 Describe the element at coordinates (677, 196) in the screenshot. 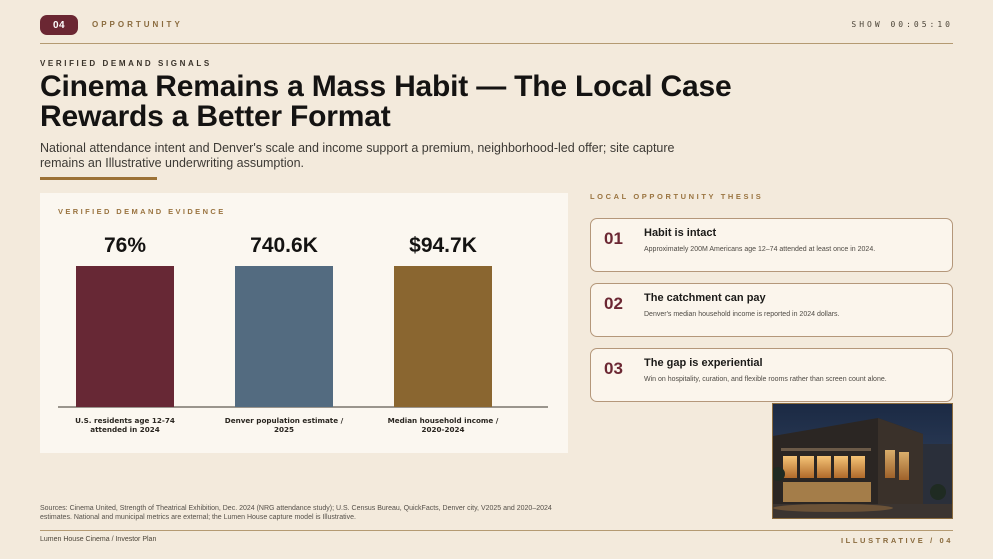

I see `thesis-label: LOCAL OPPORTUNITY THESIS` at that location.